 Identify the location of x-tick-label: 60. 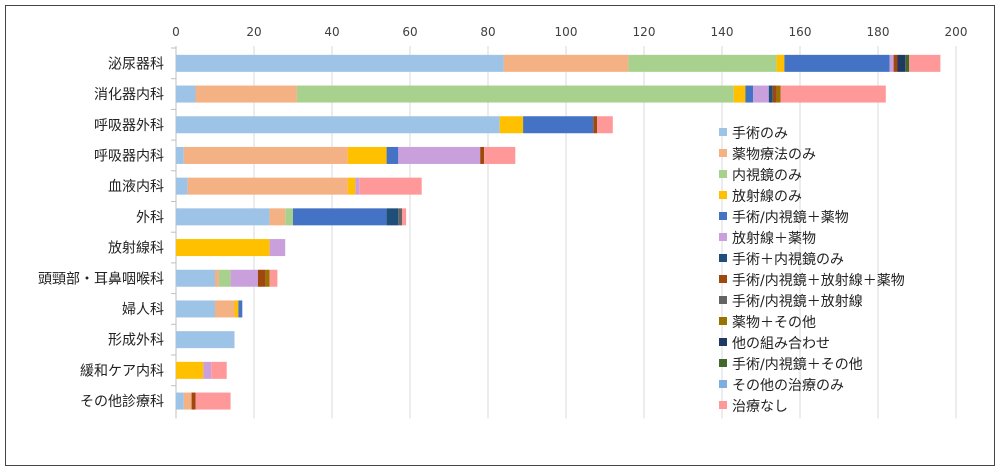
(409, 32).